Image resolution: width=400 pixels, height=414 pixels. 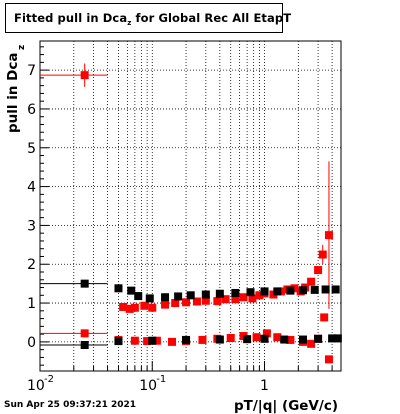 I want to click on x-tick-label: 1, so click(x=264, y=386).